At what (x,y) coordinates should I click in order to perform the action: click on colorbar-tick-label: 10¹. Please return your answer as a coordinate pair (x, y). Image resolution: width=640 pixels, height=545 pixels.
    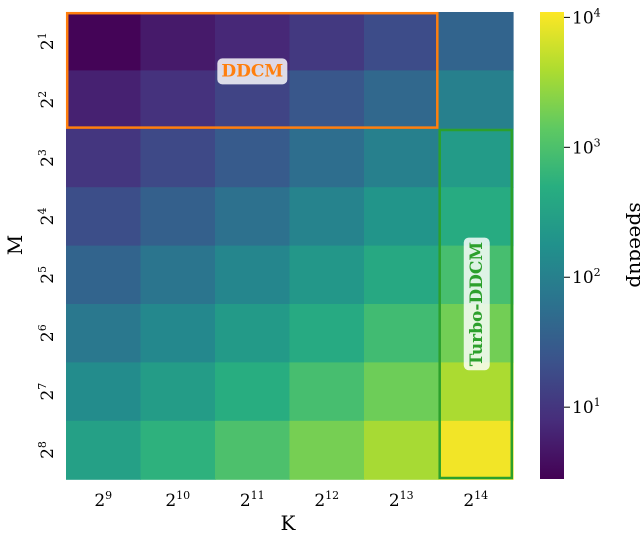
    Looking at the image, I should click on (586, 407).